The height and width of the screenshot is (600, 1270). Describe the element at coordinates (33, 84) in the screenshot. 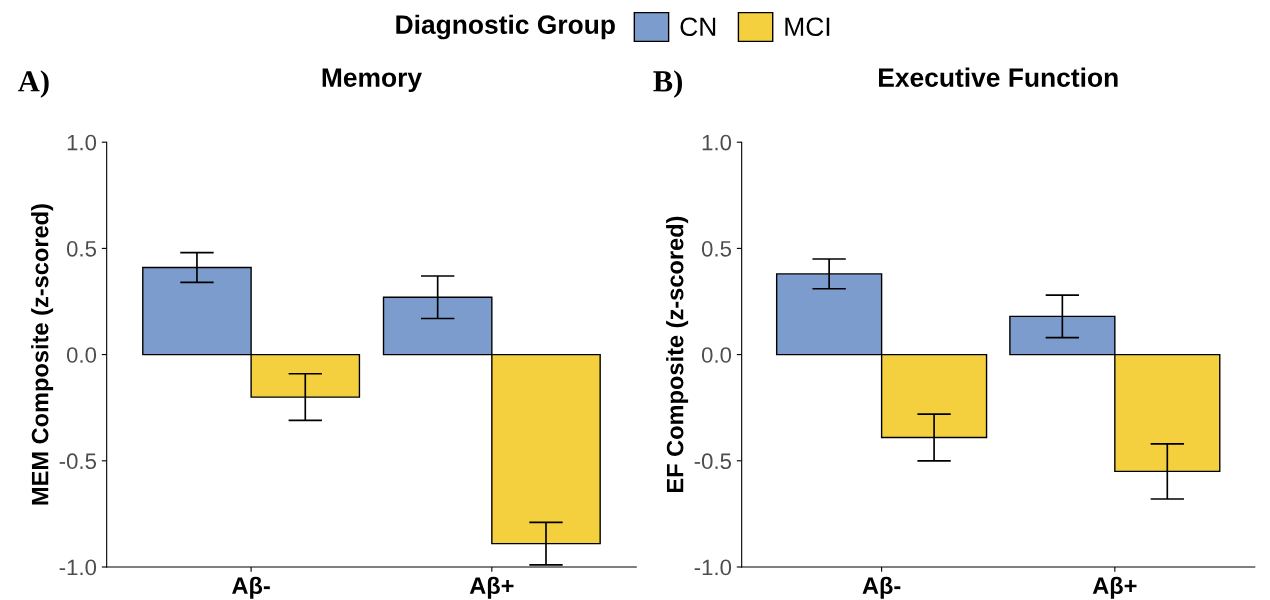

I see `text: A)` at that location.